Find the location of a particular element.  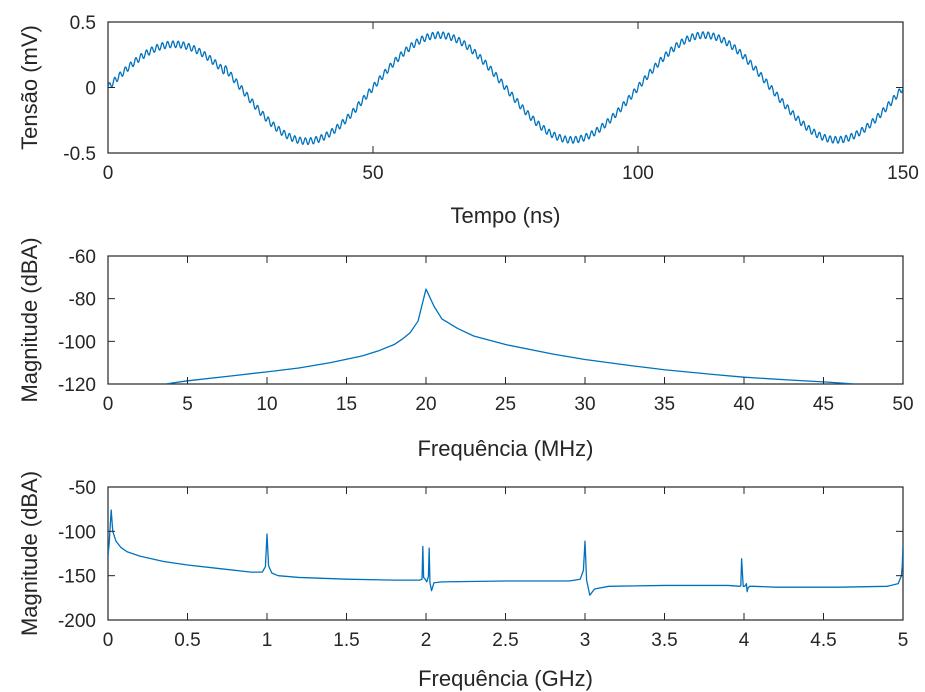

ghz-spectrum-y-axis-label: Magnitude (dBA) is located at coordinates (29, 553).